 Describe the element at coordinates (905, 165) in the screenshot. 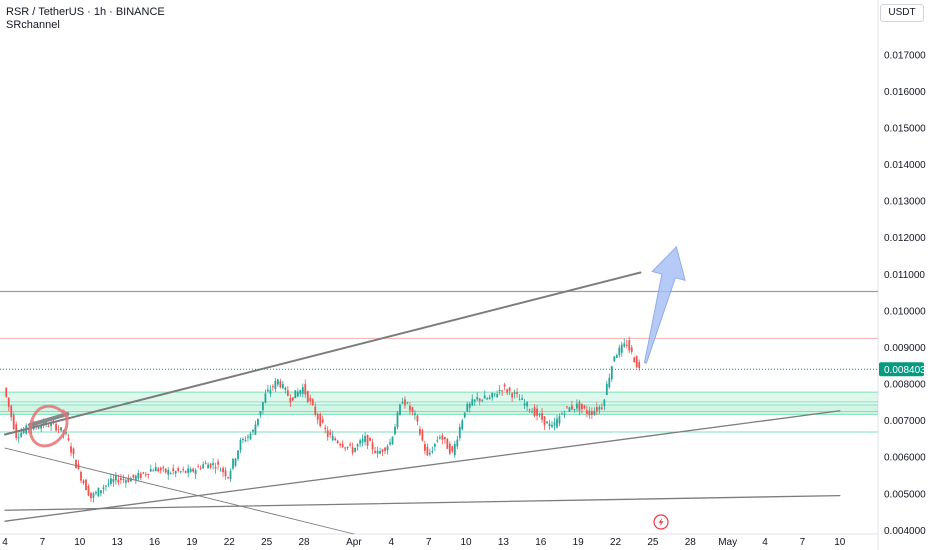

I see `y-axis-tick-label: 0.014000` at that location.